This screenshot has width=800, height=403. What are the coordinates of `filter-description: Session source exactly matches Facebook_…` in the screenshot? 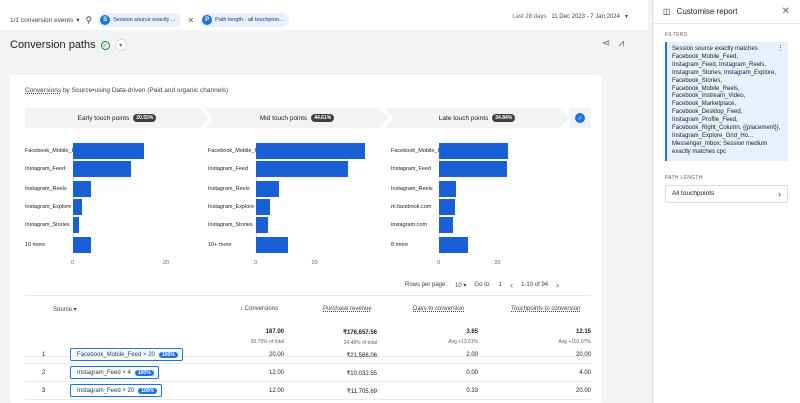 It's located at (726, 100).